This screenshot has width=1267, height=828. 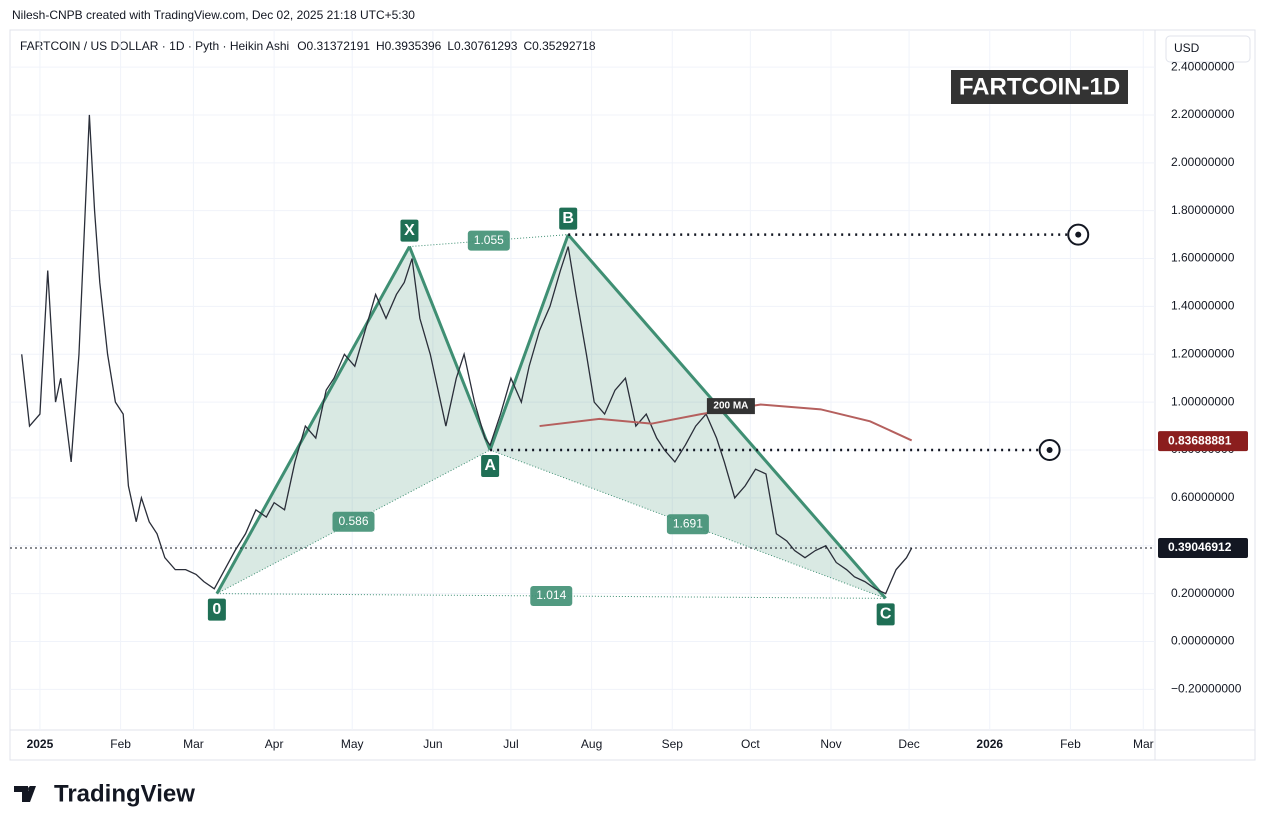 I want to click on chart-title: FARTCOIN-1D, so click(x=1039, y=86).